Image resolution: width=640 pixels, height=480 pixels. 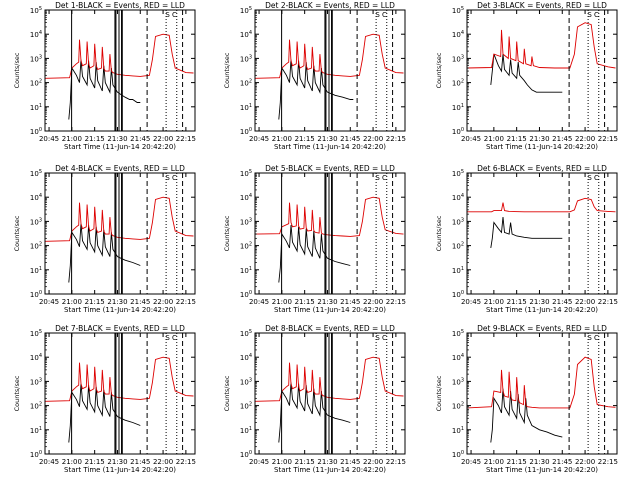 What do you see at coordinates (330, 168) in the screenshot?
I see `panel-title: Det 5-BLACK = Events, RED = LLD` at bounding box center [330, 168].